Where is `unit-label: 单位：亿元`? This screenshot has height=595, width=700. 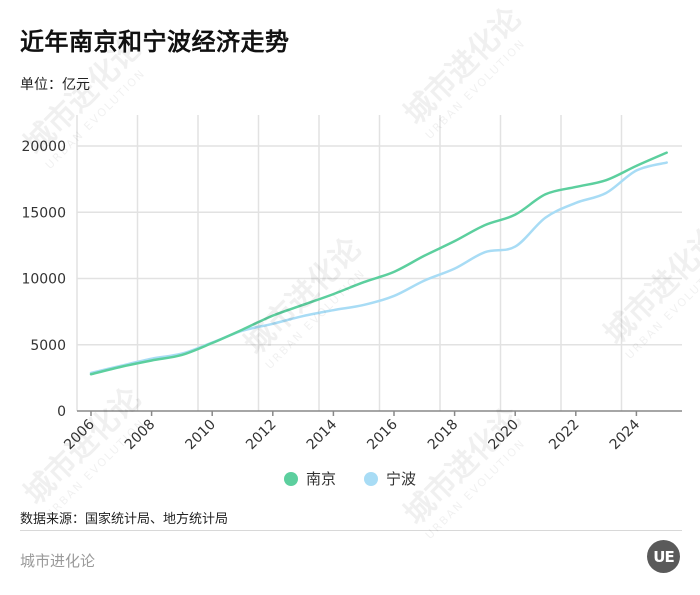
unit-label: 单位：亿元 is located at coordinates (55, 85).